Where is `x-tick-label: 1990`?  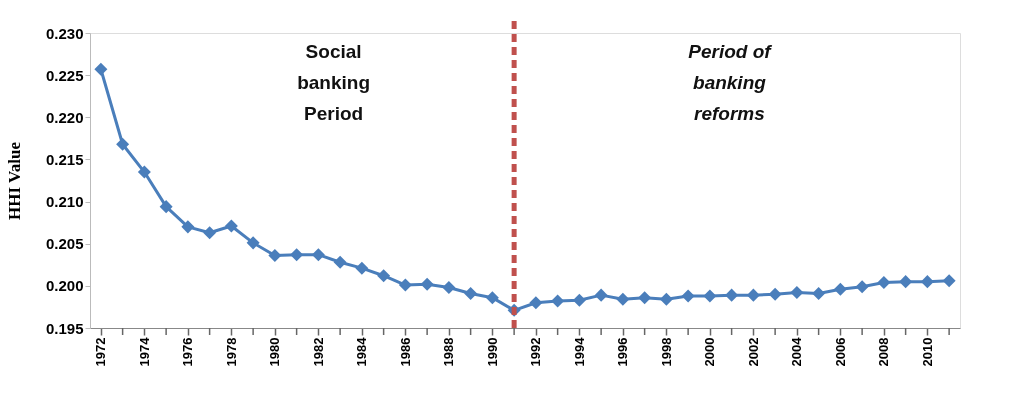 x-tick-label: 1990 is located at coordinates (492, 352).